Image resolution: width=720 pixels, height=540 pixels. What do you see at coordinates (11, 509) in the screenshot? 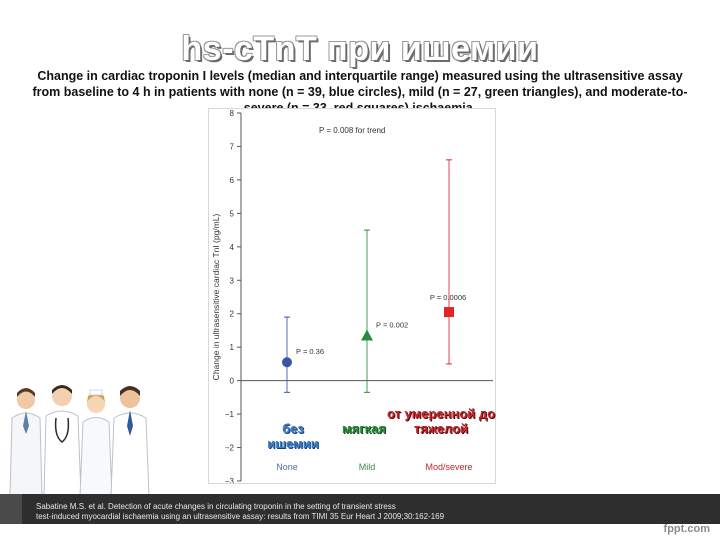
I see `footer-accent` at bounding box center [11, 509].